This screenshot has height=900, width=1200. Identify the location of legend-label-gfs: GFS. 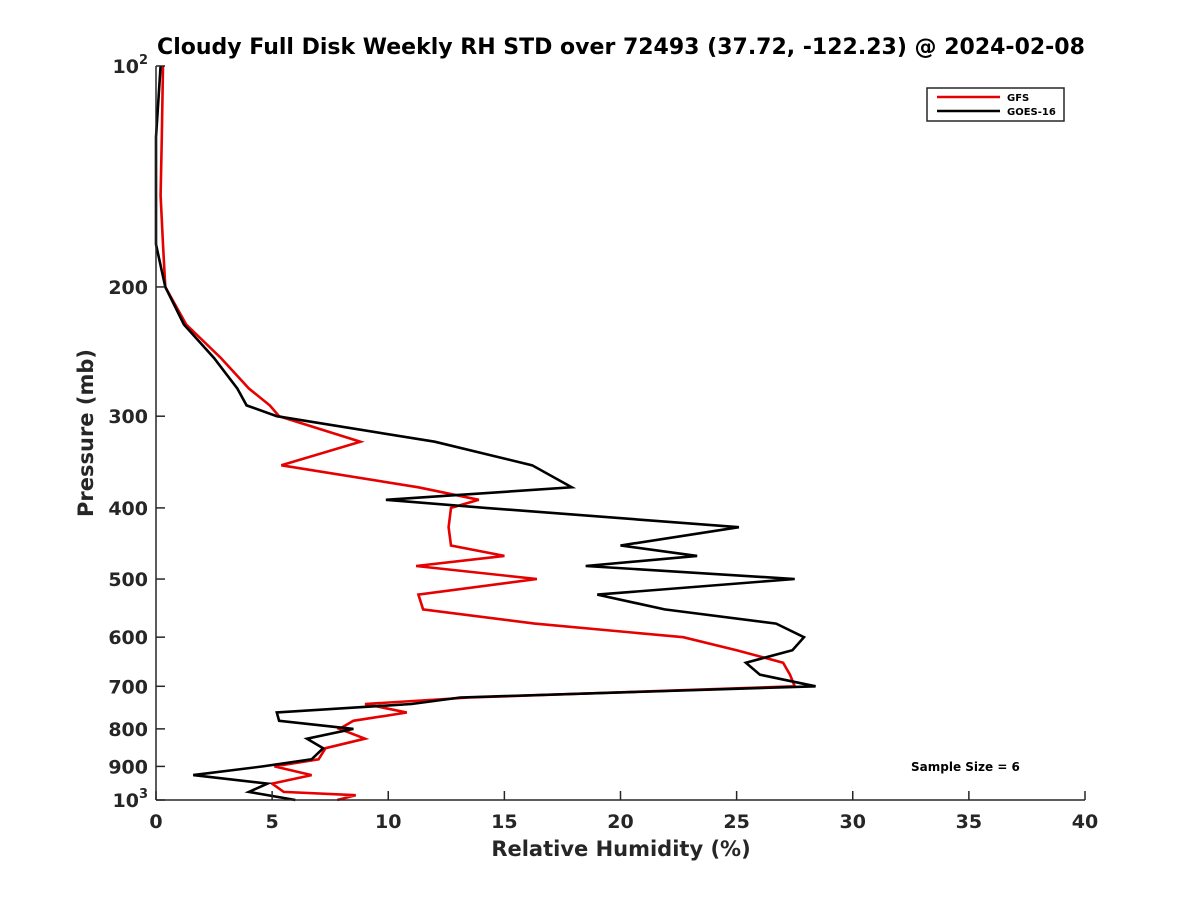
(1018, 98).